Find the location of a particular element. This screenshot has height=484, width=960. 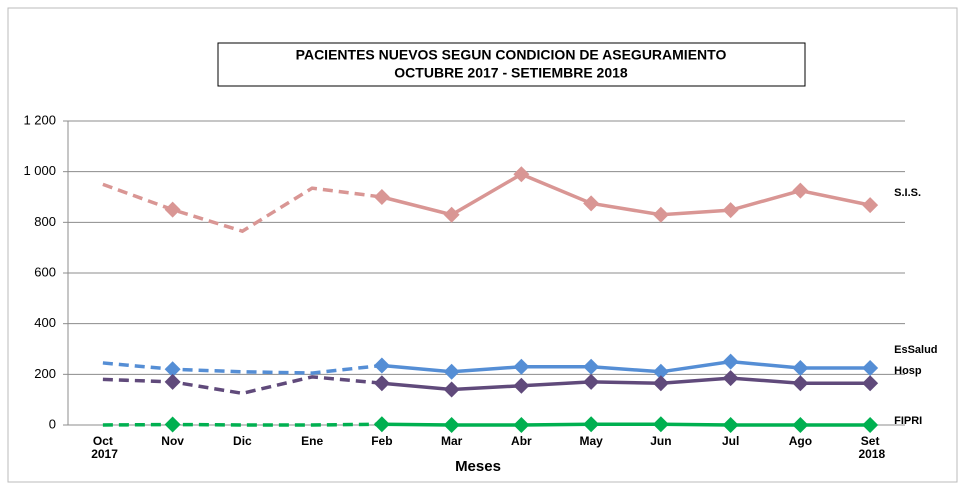

series-label: Hosp is located at coordinates (908, 371).